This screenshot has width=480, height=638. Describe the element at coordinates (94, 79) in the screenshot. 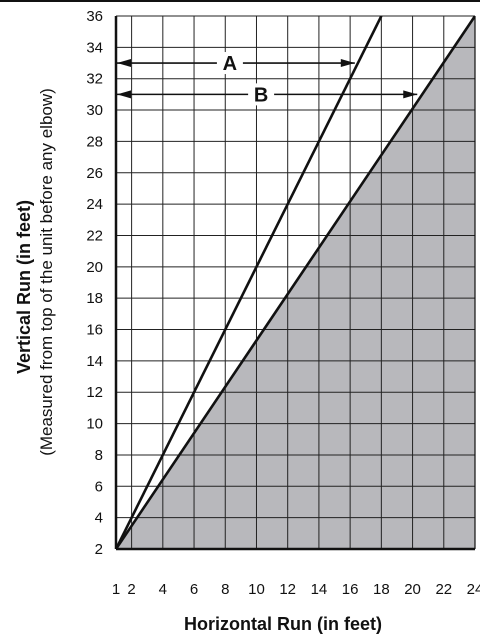

I see `y-tick-label: 32` at that location.